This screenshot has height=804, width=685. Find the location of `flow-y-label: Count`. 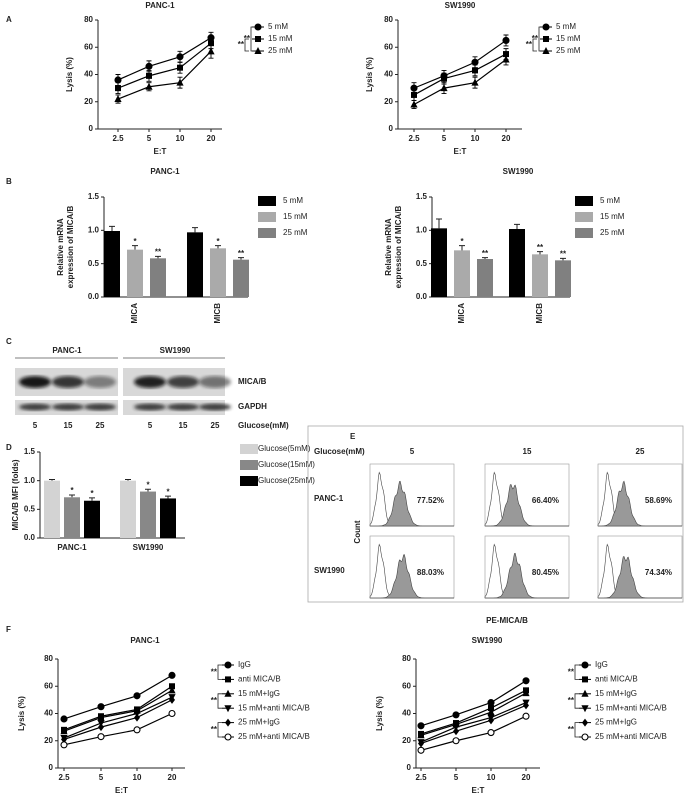

flow-y-label: Count is located at coordinates (357, 531).